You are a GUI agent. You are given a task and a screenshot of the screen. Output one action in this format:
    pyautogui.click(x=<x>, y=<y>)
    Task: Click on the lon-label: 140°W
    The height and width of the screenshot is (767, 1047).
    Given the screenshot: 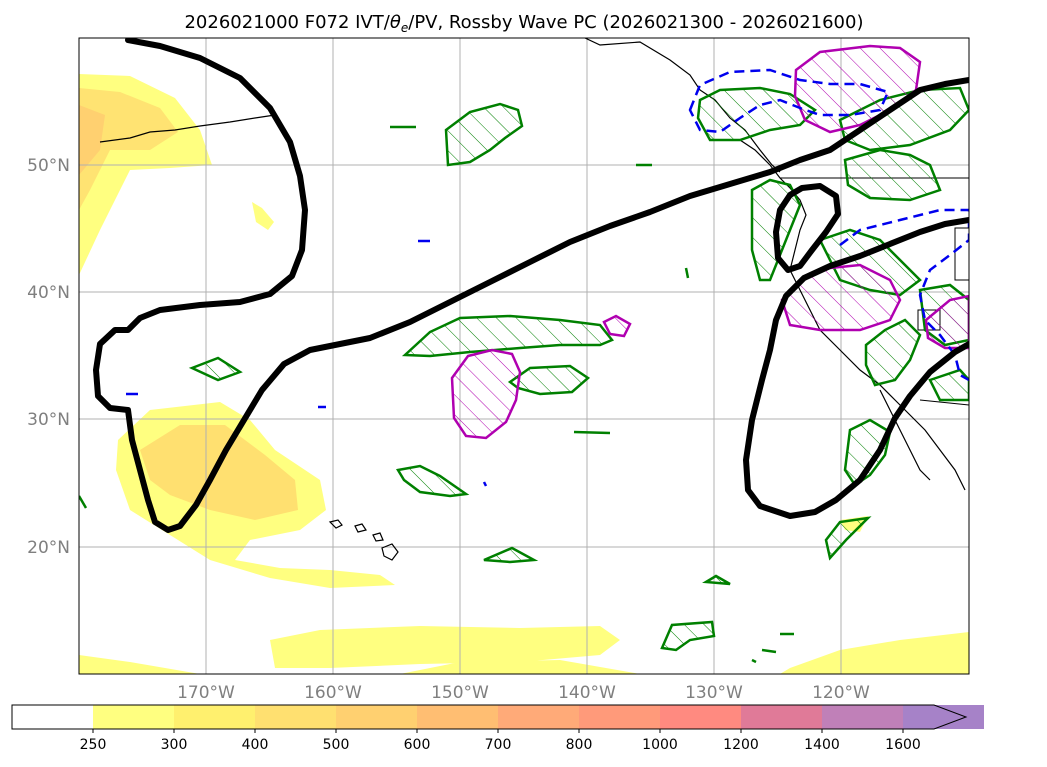 What is the action you would take?
    pyautogui.click(x=587, y=693)
    